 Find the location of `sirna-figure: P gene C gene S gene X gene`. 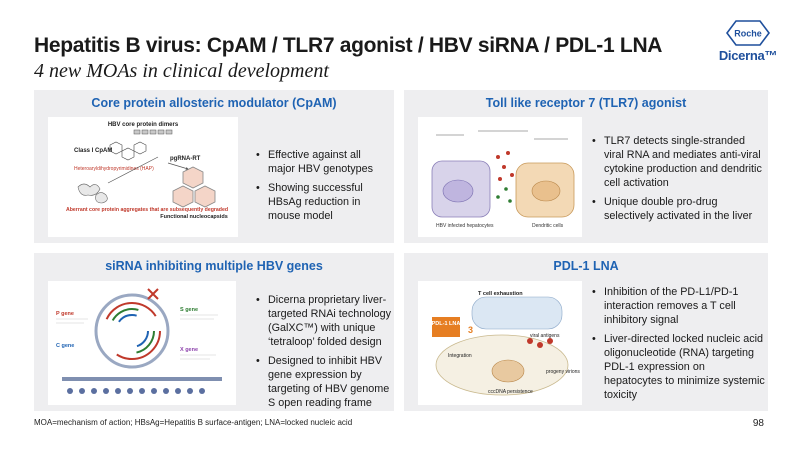

sirna-figure: P gene C gene S gene X gene is located at coordinates (142, 343).